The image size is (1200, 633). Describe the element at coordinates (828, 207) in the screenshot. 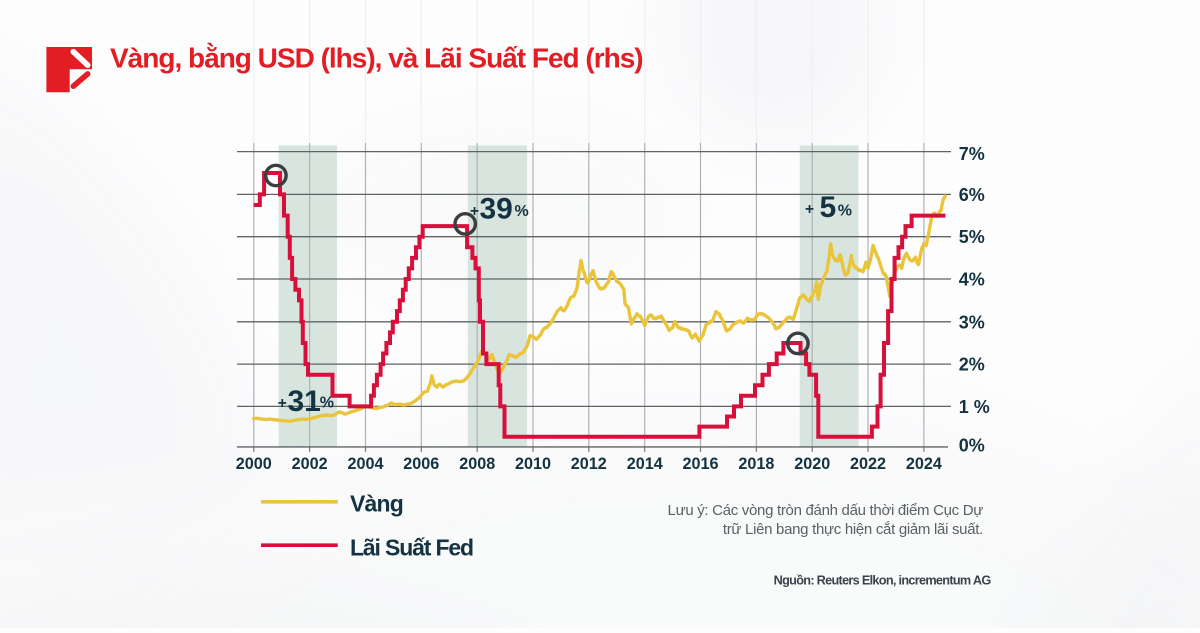

I see `svg-text: 5` at that location.